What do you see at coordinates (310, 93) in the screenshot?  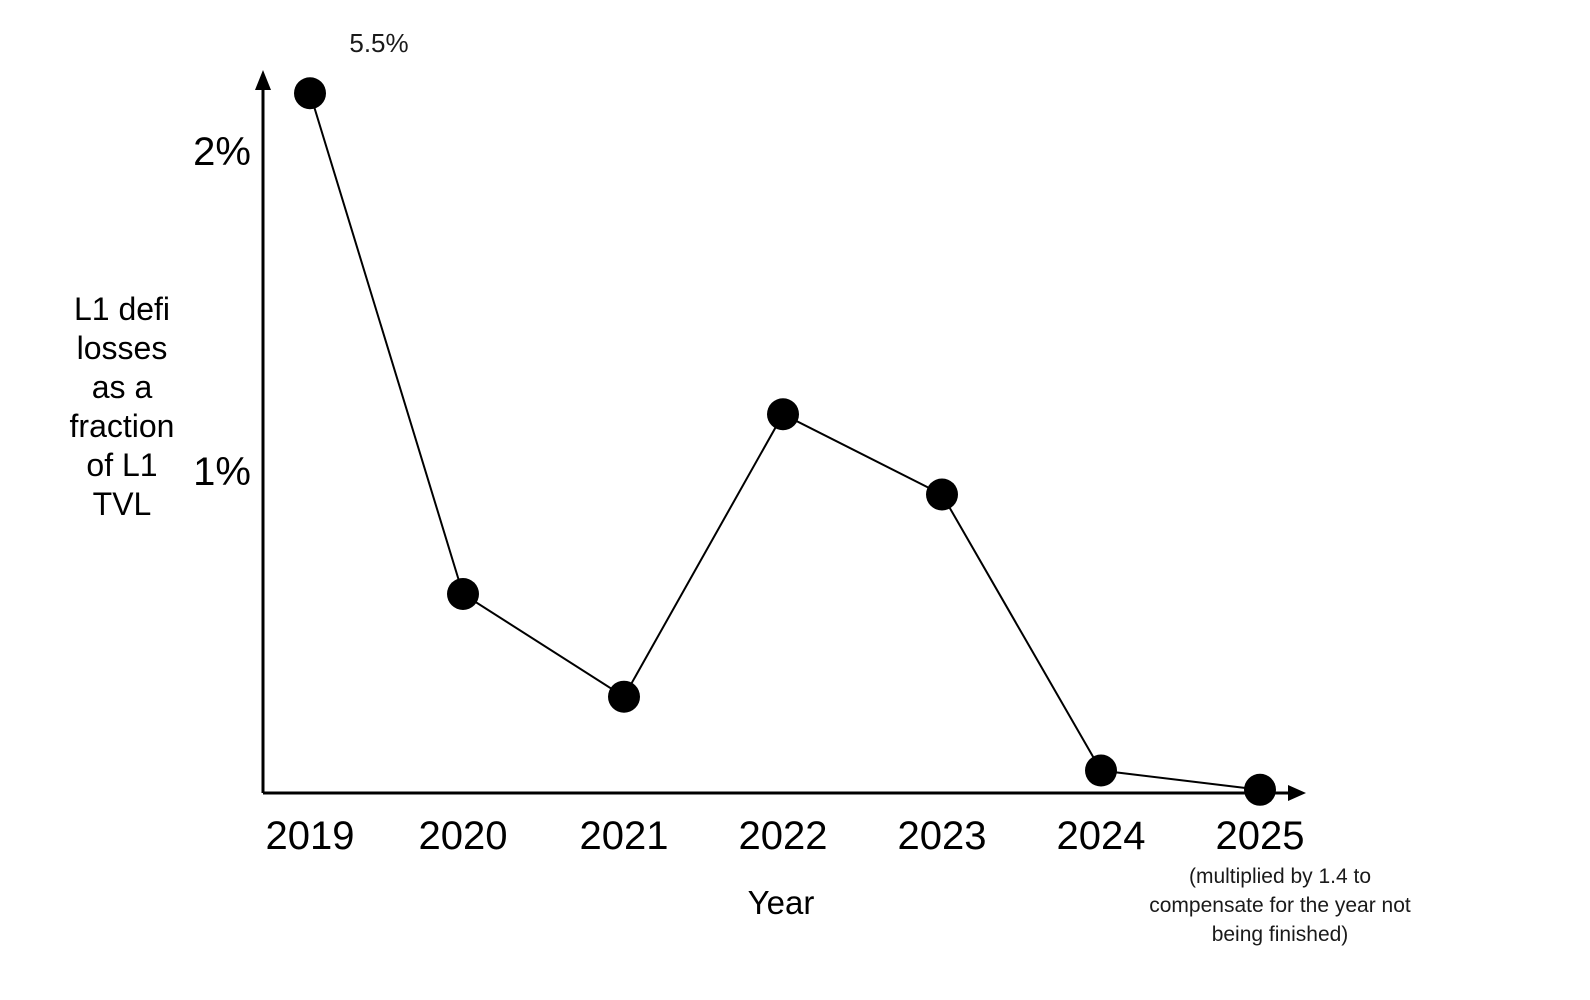 I see `data-point-2019` at bounding box center [310, 93].